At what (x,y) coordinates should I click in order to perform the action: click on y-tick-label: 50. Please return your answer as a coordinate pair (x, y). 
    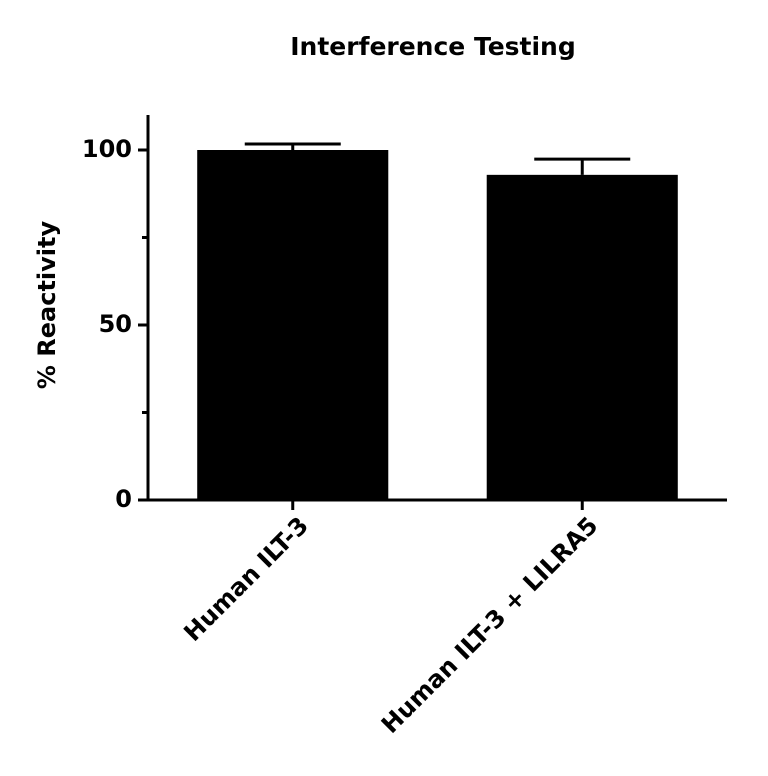
    Looking at the image, I should click on (115, 324).